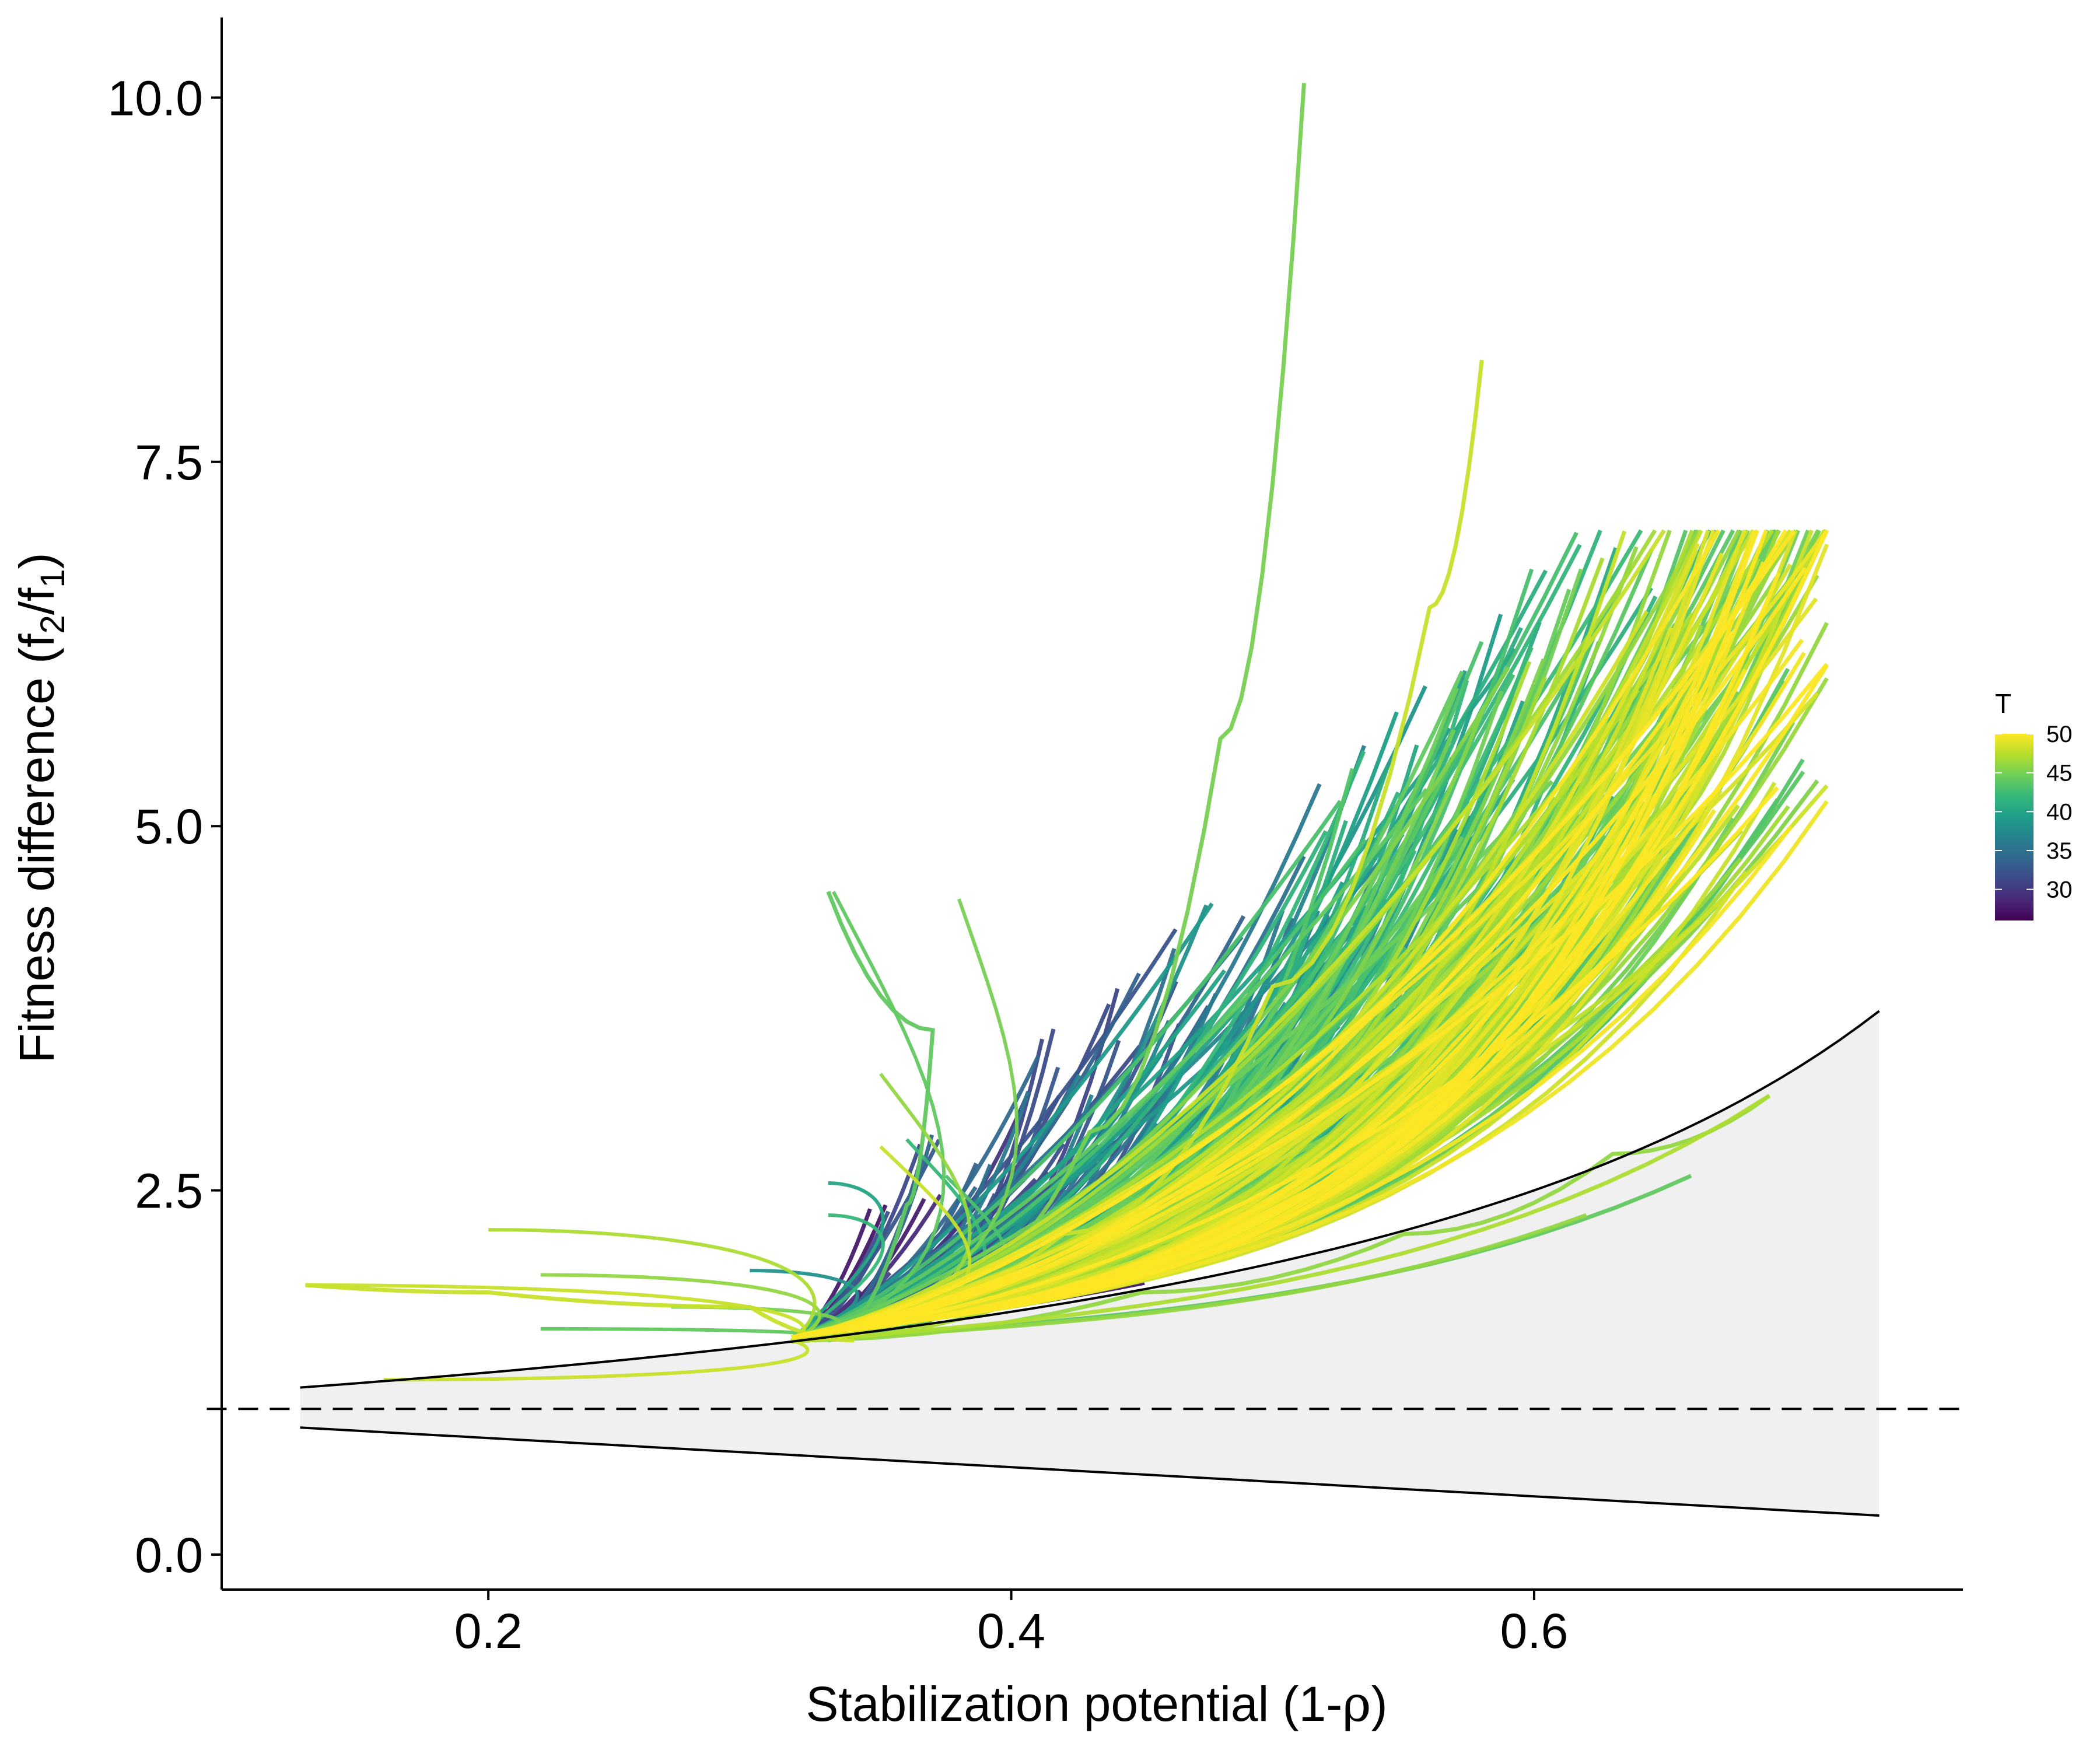 The image size is (2100, 1750). What do you see at coordinates (2059, 890) in the screenshot?
I see `legend-tick-label: 30` at bounding box center [2059, 890].